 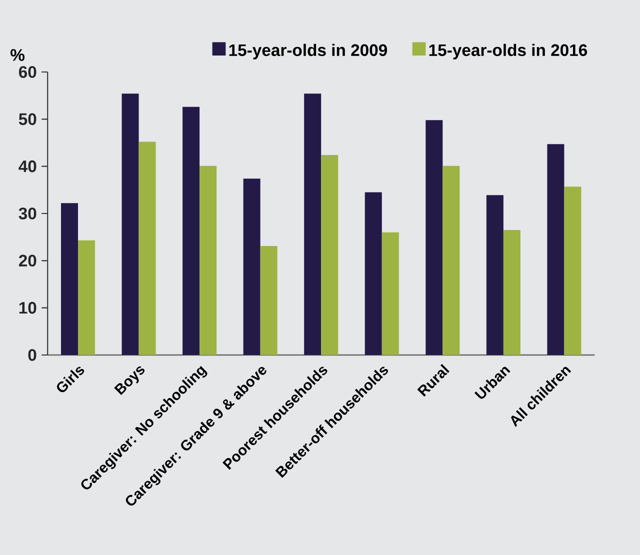 What do you see at coordinates (27, 166) in the screenshot?
I see `y-tick-label: 40` at bounding box center [27, 166].